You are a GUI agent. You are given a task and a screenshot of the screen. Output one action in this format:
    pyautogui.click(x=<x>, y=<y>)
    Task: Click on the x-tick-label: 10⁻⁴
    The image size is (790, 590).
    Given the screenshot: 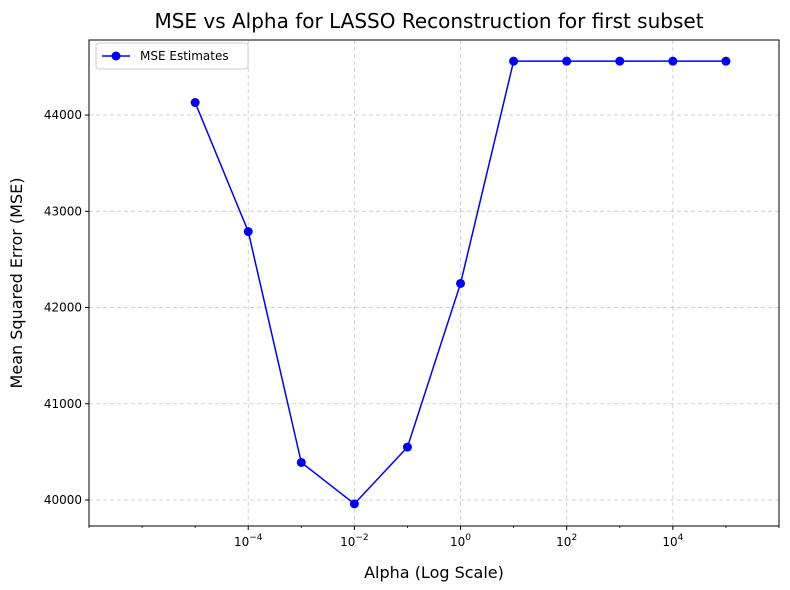 What is the action you would take?
    pyautogui.click(x=248, y=541)
    